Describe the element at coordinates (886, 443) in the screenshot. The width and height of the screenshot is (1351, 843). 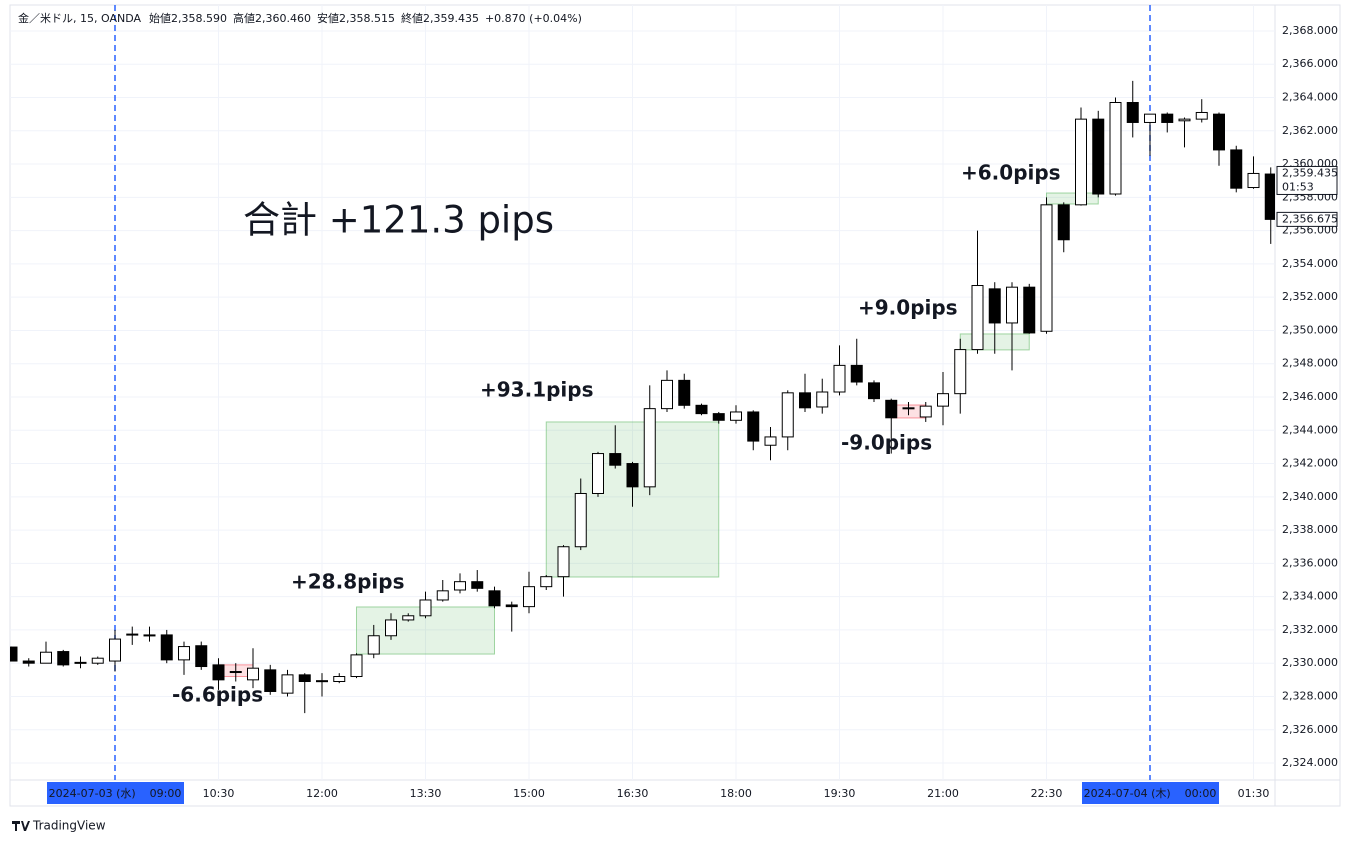
I see `box-label: -9.0pips` at that location.